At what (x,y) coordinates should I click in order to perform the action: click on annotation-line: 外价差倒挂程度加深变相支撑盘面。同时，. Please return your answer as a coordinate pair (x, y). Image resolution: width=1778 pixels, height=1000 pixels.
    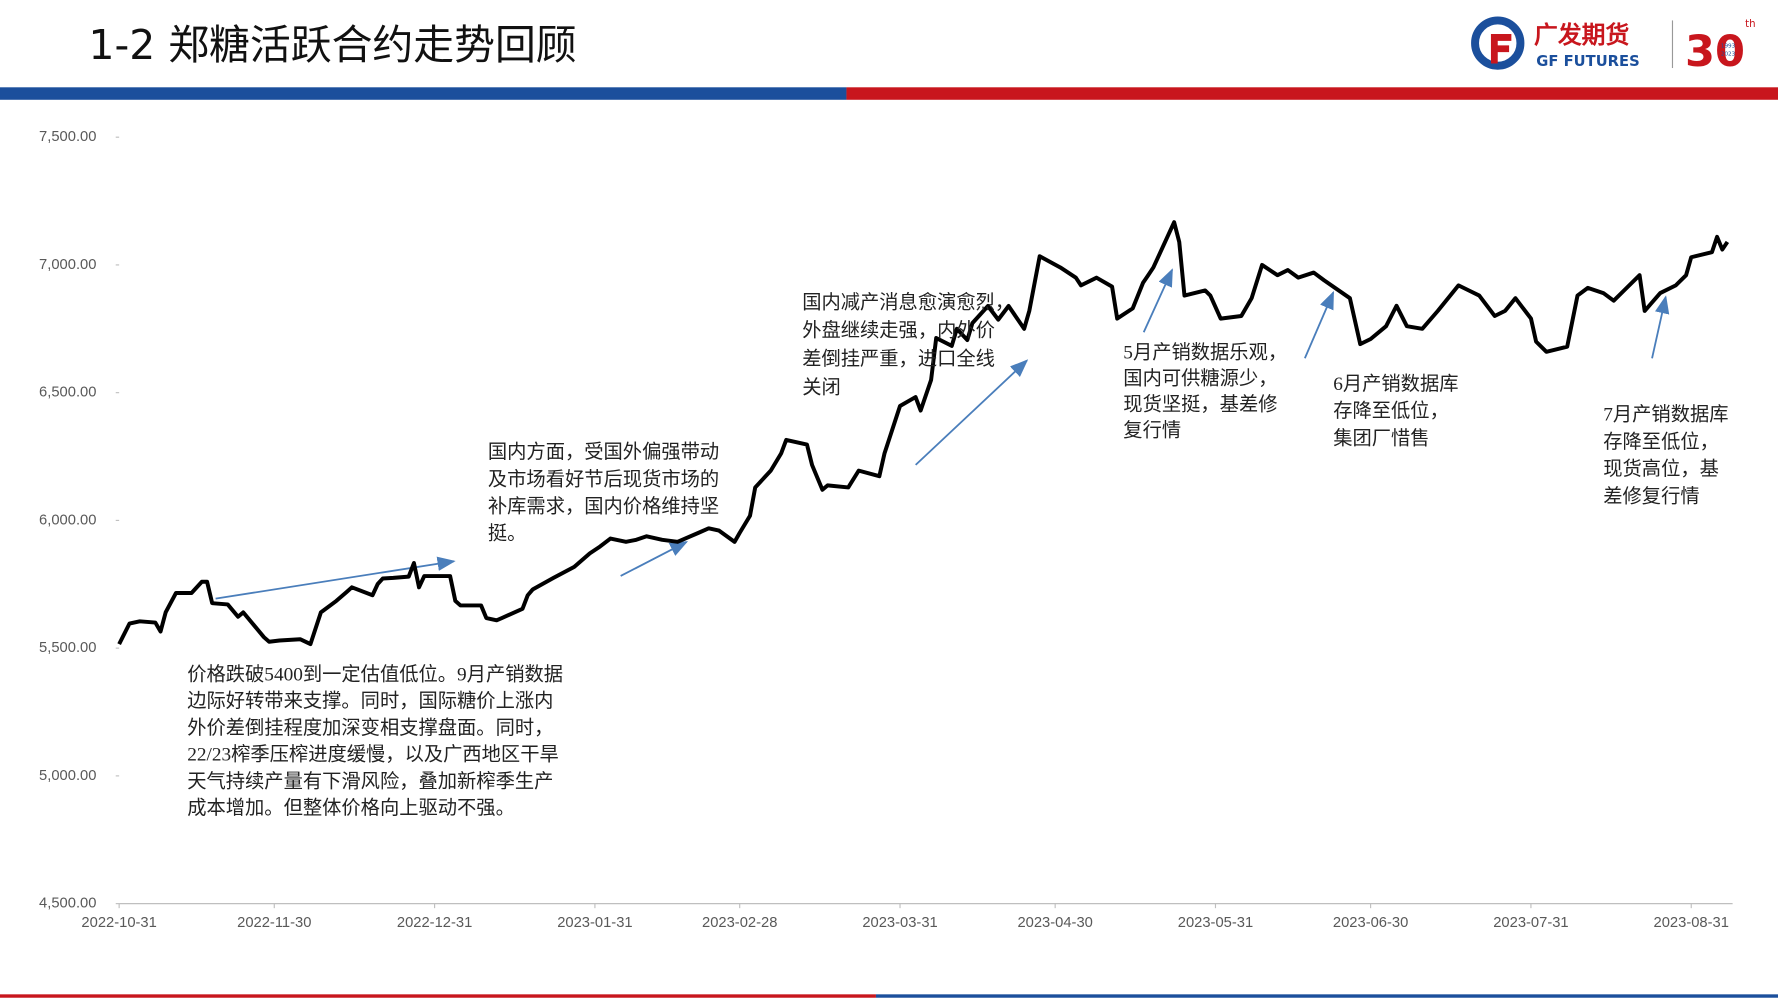
    Looking at the image, I should click on (370, 728).